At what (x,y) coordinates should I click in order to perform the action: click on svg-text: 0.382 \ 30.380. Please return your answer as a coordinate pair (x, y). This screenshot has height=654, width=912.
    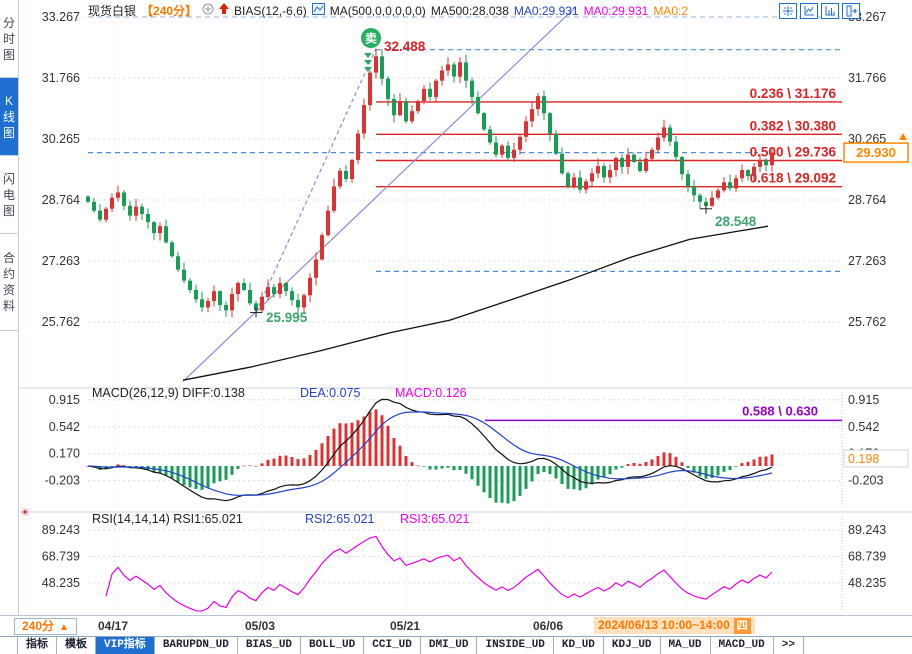
    Looking at the image, I should click on (793, 125).